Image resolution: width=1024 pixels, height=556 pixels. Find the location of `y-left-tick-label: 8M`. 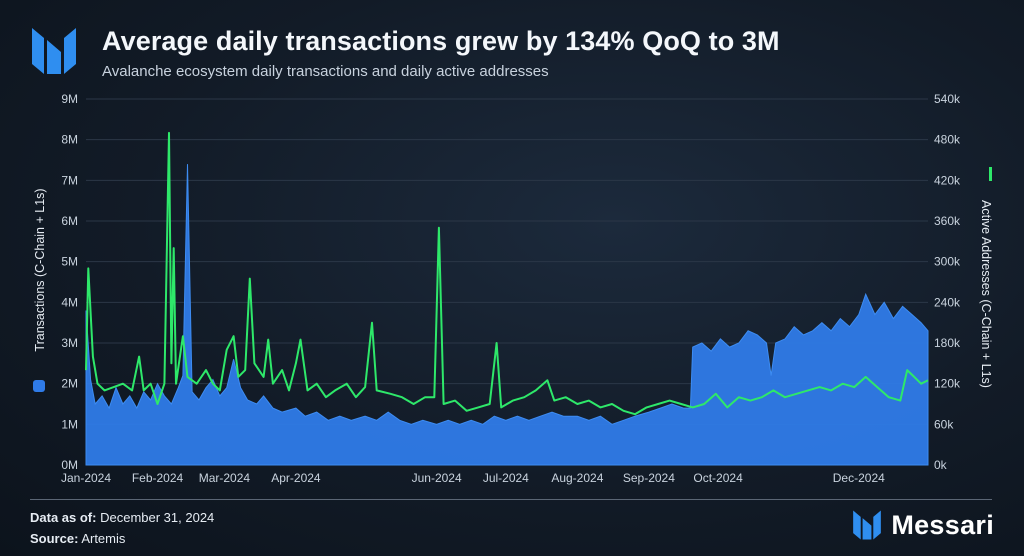

y-left-tick-label: 8M is located at coordinates (69, 140).